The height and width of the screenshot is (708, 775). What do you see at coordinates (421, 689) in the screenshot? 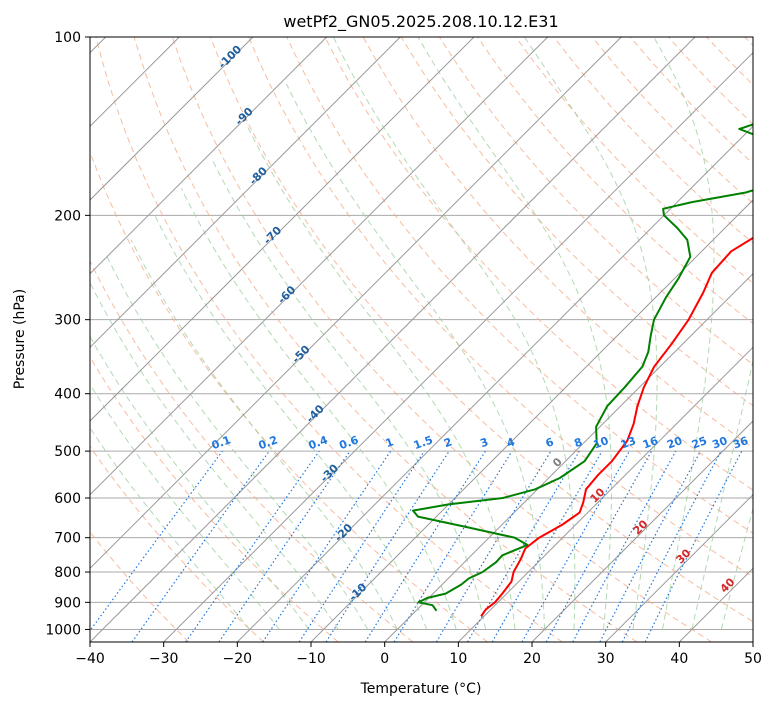
I see `x-axis-label: Temperature (°C)` at bounding box center [421, 689].